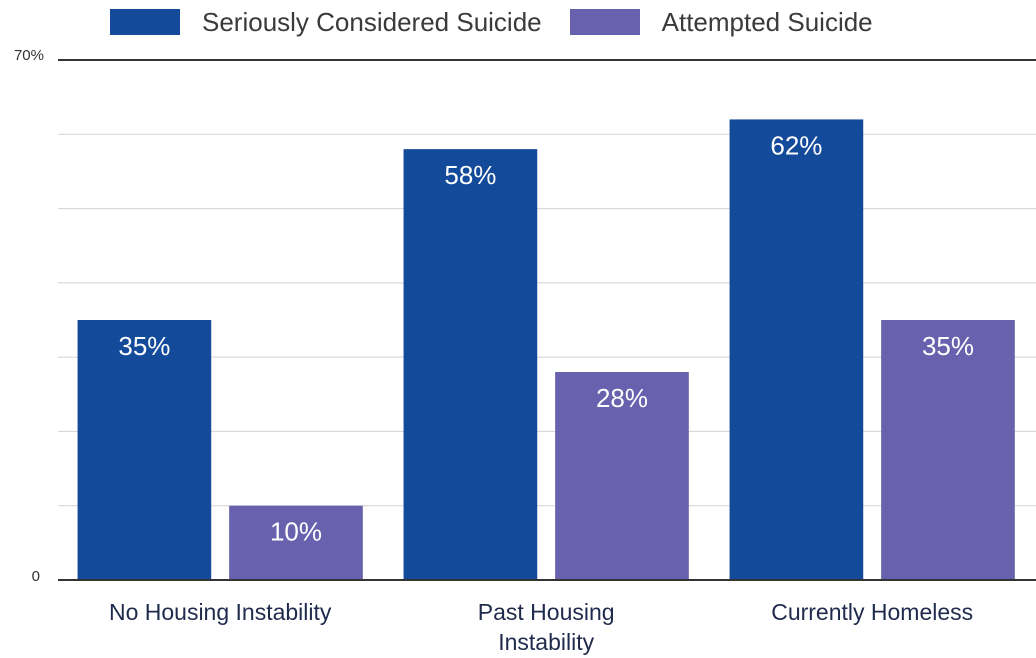 This screenshot has width=1036, height=658. I want to click on x-tick-label-line: Instability, so click(546, 642).